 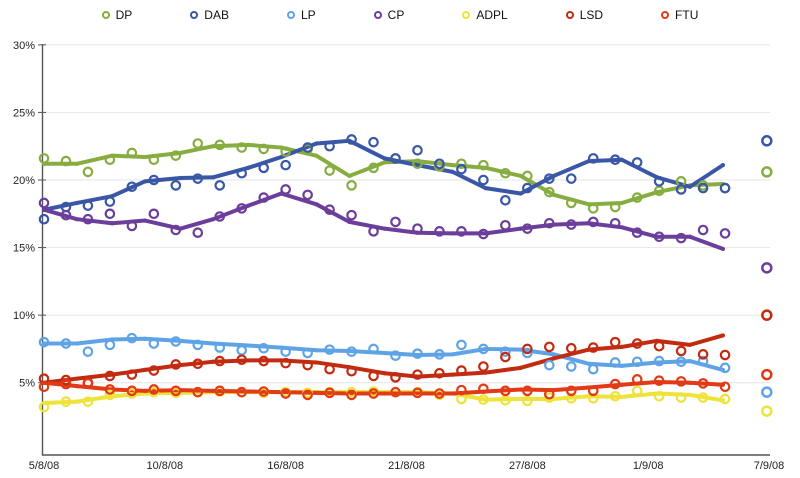 What do you see at coordinates (24, 316) in the screenshot?
I see `y-axis-tick-label: 10%` at bounding box center [24, 316].